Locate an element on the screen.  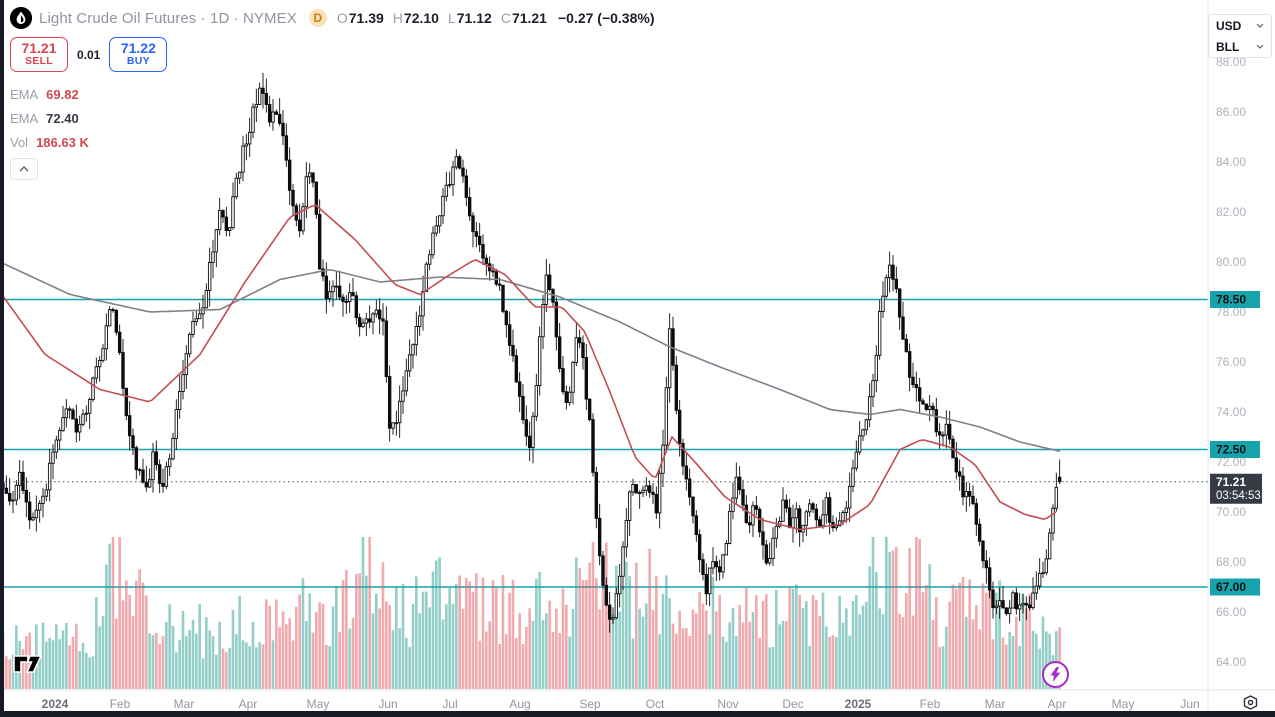
svg-text: 80.00 is located at coordinates (1231, 262).